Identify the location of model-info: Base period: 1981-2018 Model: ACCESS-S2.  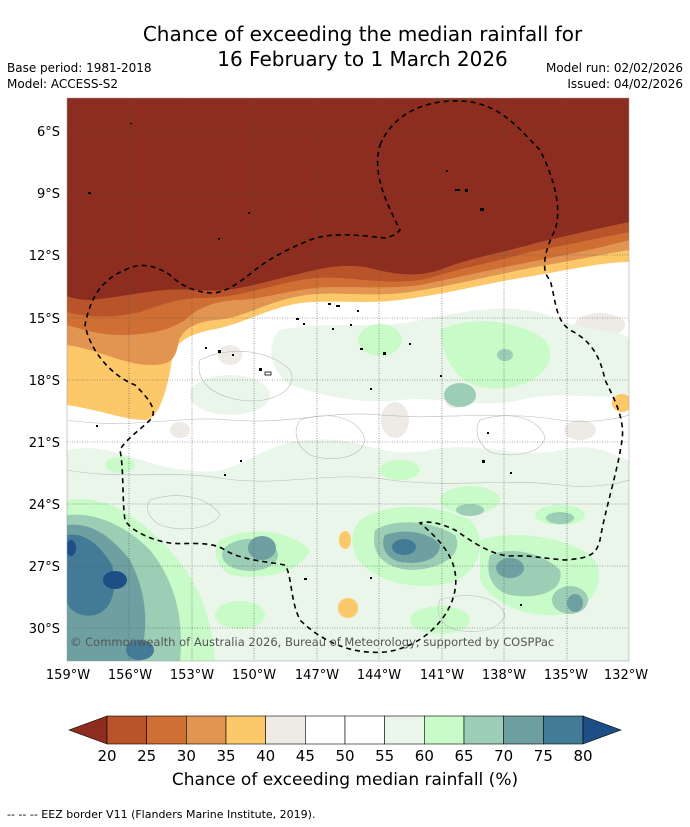
(79, 76).